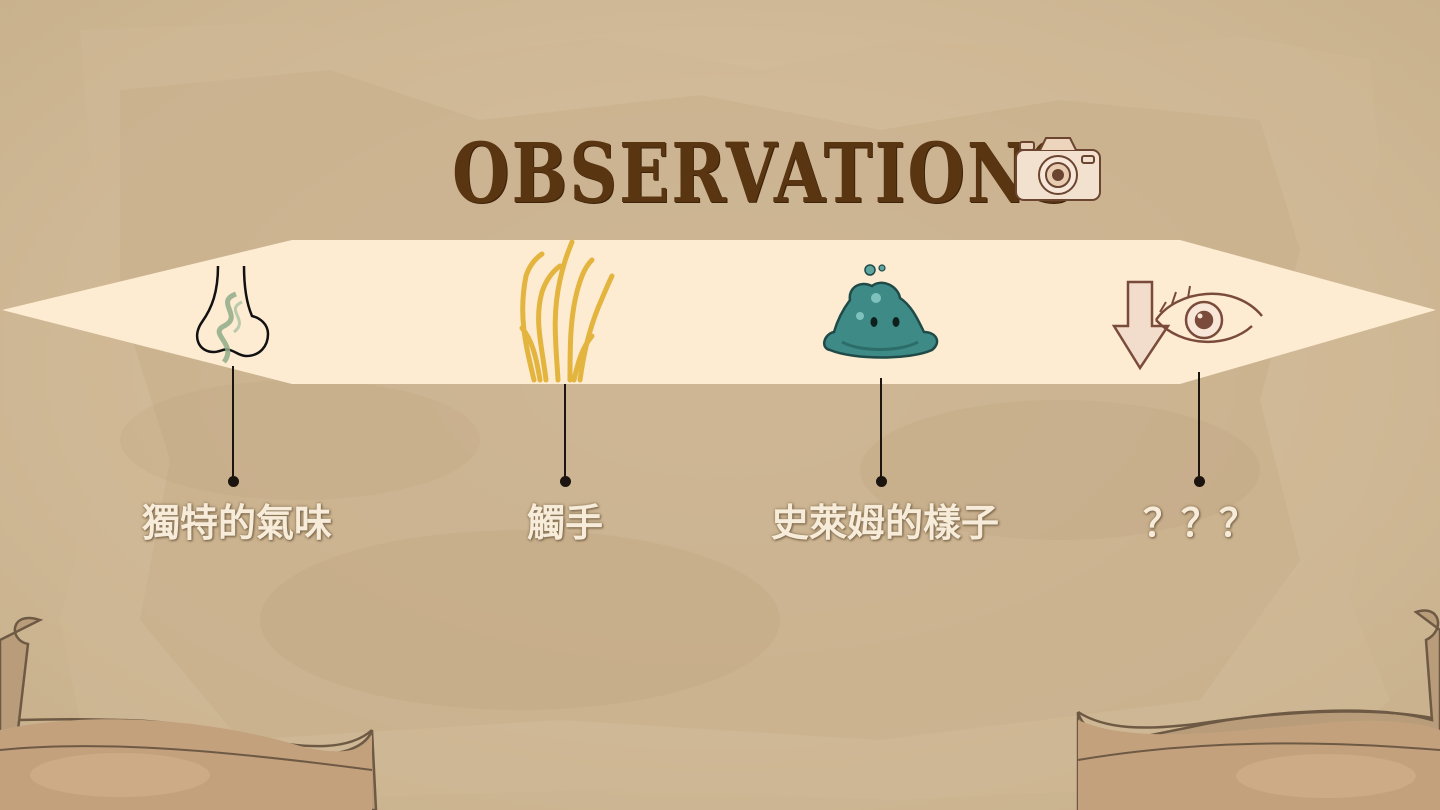 Image resolution: width=1440 pixels, height=810 pixels. What do you see at coordinates (765, 173) in the screenshot?
I see `page-title: OBSERVATIONS` at bounding box center [765, 173].